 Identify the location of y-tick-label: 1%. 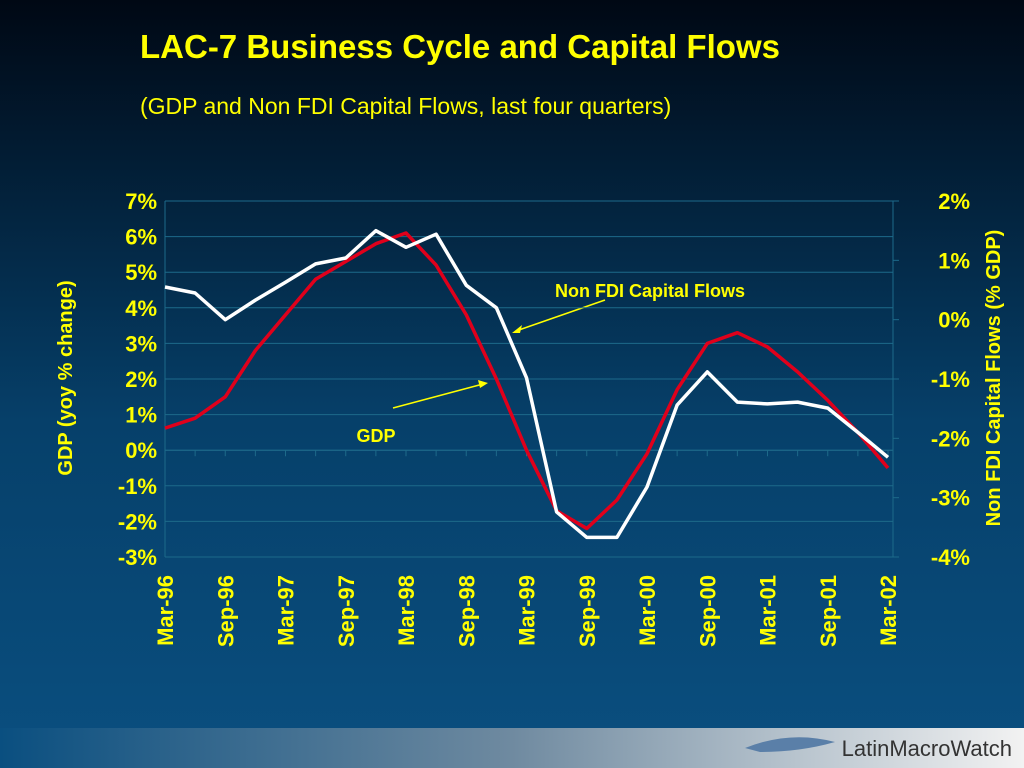
(141, 415).